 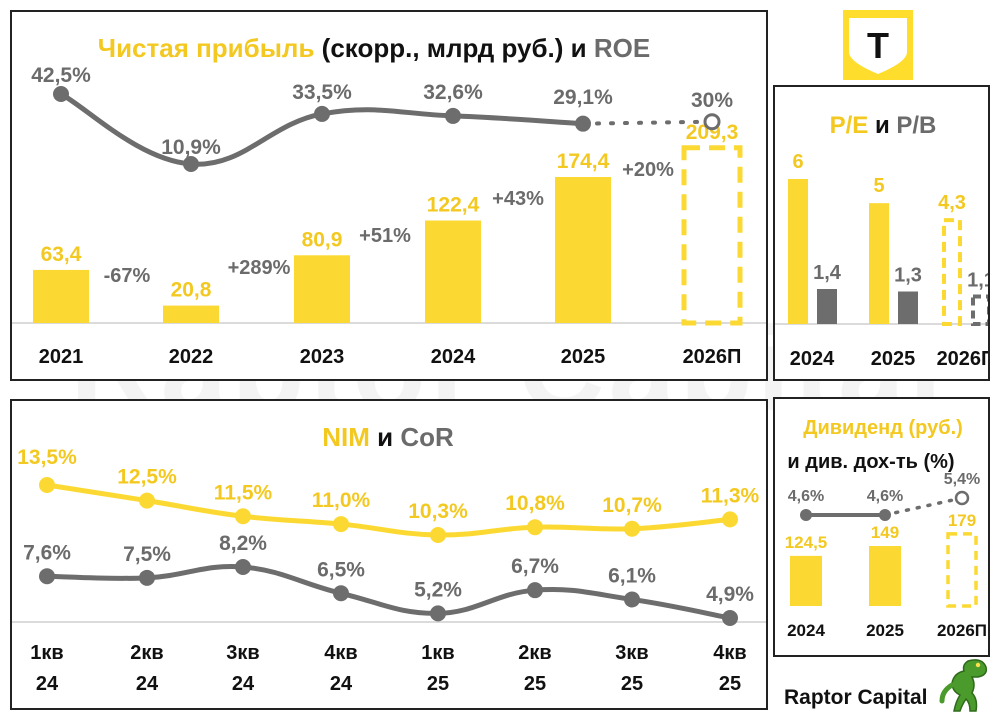 What do you see at coordinates (146, 653) in the screenshot?
I see `x-tick-label-quarter: 2кв` at bounding box center [146, 653].